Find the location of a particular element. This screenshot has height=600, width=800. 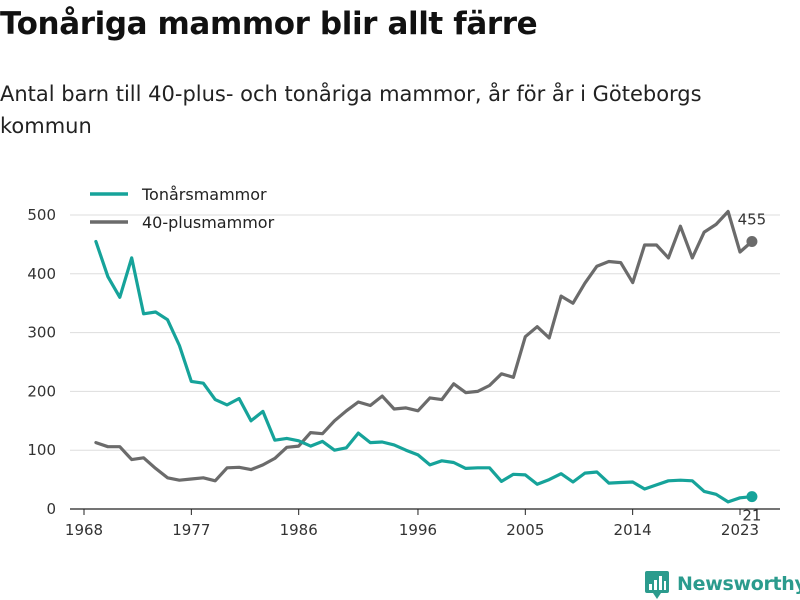

brand-name: Newsworthy is located at coordinates (738, 584).